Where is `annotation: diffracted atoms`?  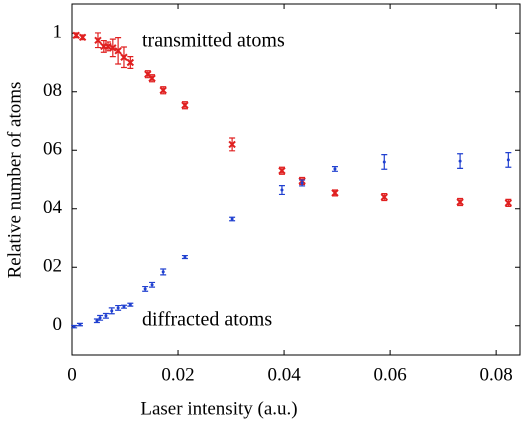 annotation: diffracted atoms is located at coordinates (207, 320).